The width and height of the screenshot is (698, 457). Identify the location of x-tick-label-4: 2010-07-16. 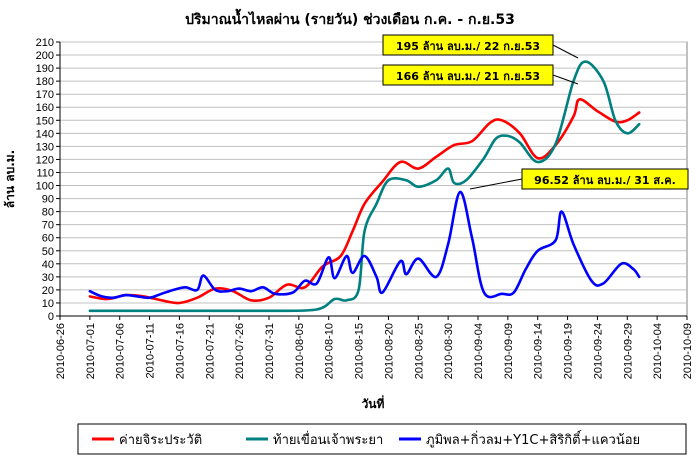
(180, 351).